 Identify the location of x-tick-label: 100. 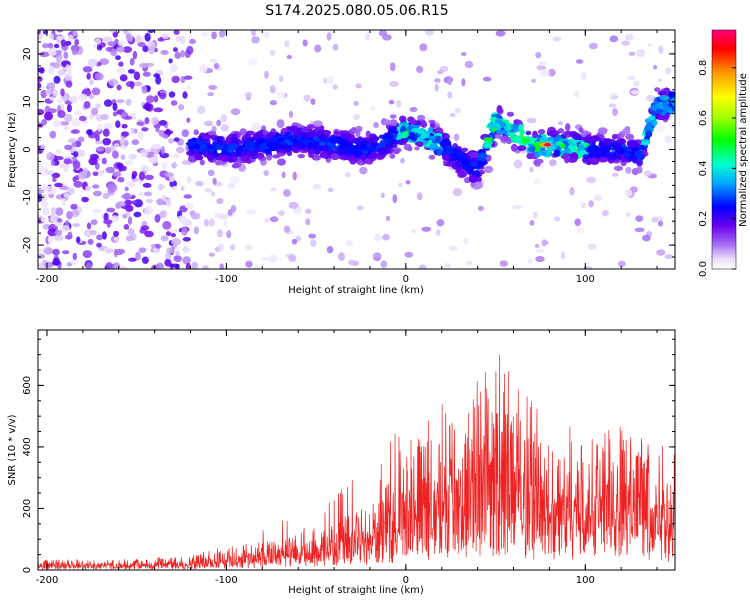
(585, 279).